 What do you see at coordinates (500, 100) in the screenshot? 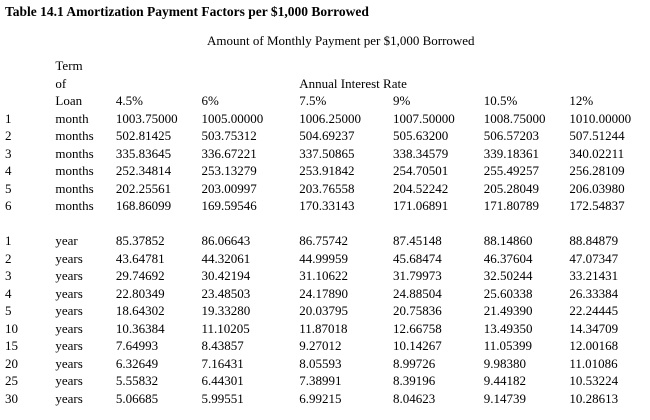
I see `rate-column-header: 10.5%` at bounding box center [500, 100].